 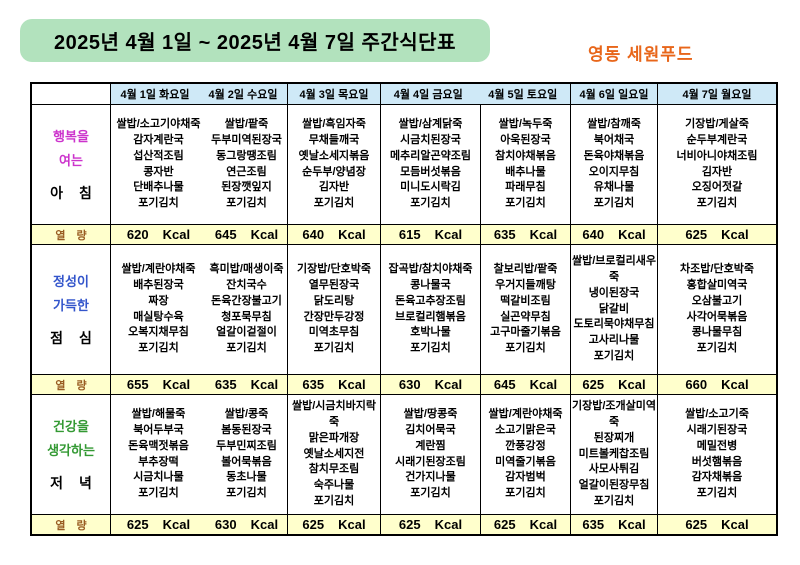 What do you see at coordinates (333, 234) in the screenshot?
I see `kcal-cell-breakfast-day3: 640 Kcal` at bounding box center [333, 234].